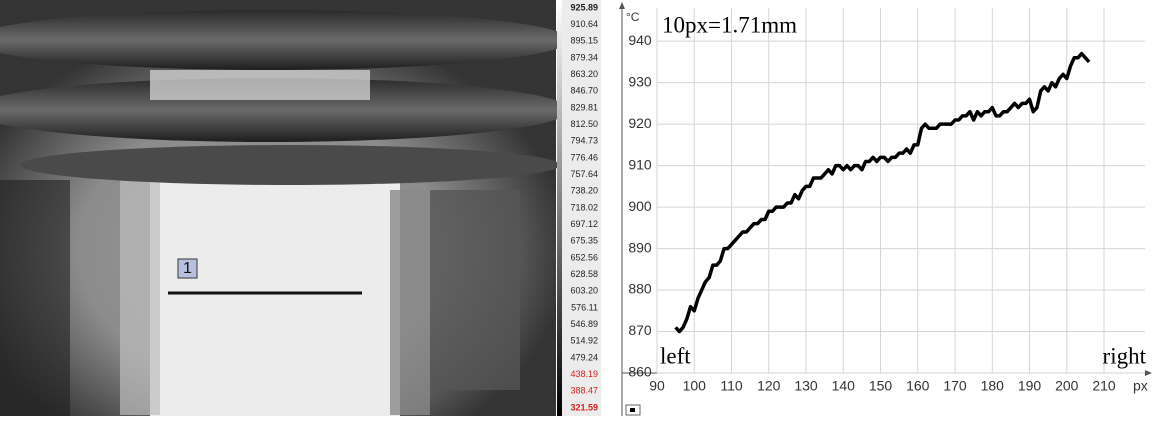  Describe the element at coordinates (1104, 386) in the screenshot. I see `x-tick-label: 210` at that location.